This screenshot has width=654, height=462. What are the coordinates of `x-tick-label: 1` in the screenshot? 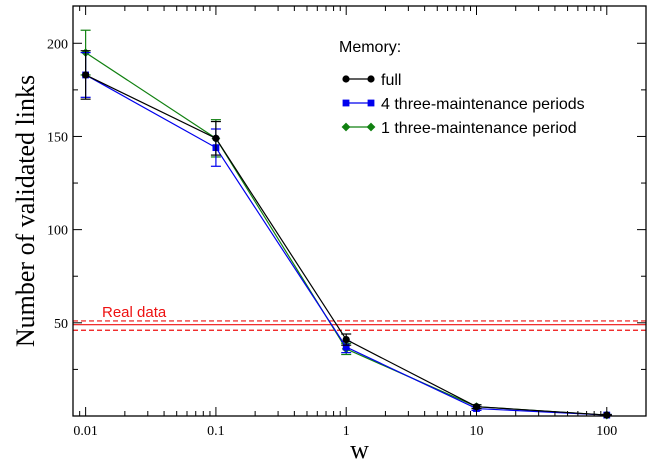 It's located at (346, 431).